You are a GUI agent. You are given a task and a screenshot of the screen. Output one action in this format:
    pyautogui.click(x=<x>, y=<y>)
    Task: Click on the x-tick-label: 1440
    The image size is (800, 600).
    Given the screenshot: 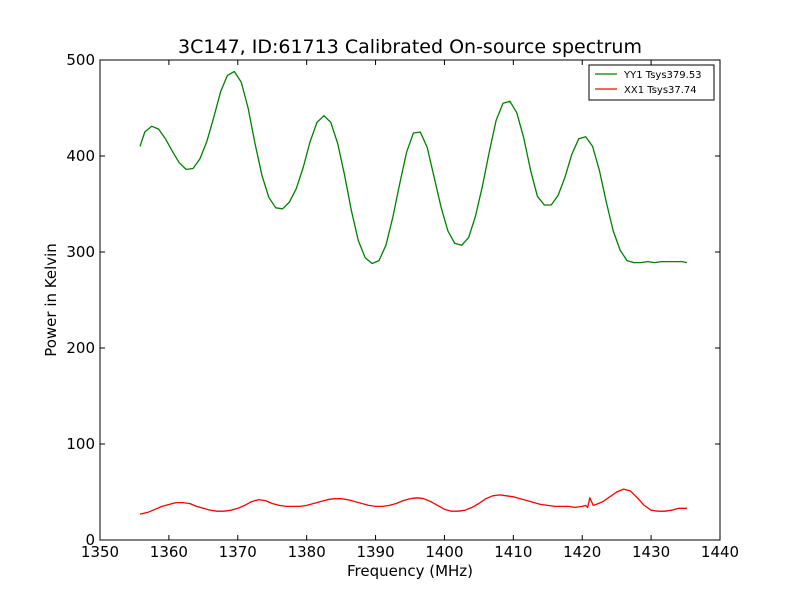 What is the action you would take?
    pyautogui.click(x=720, y=552)
    